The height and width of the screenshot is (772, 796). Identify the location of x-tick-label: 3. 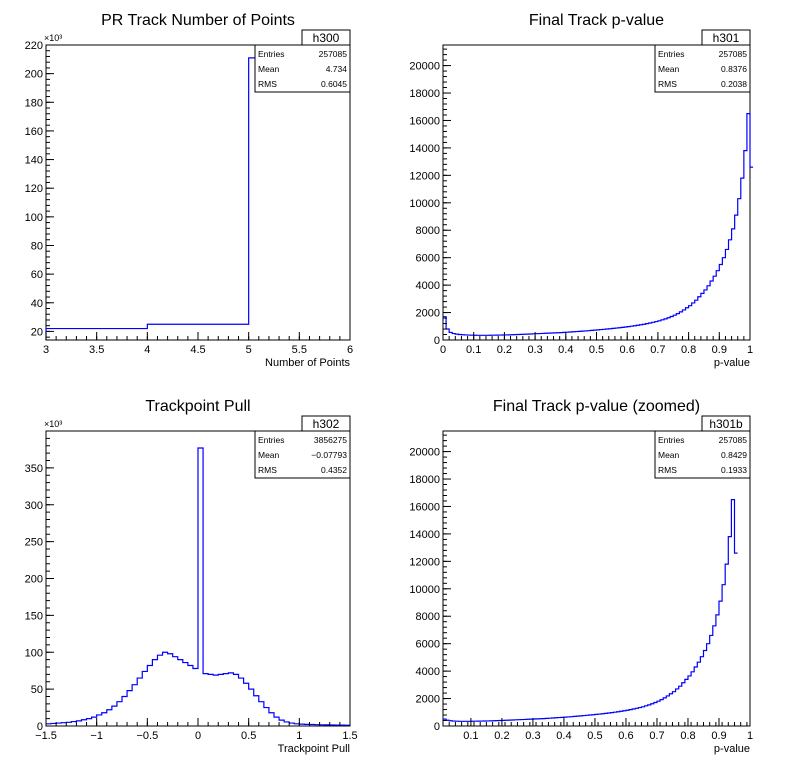
(46, 350).